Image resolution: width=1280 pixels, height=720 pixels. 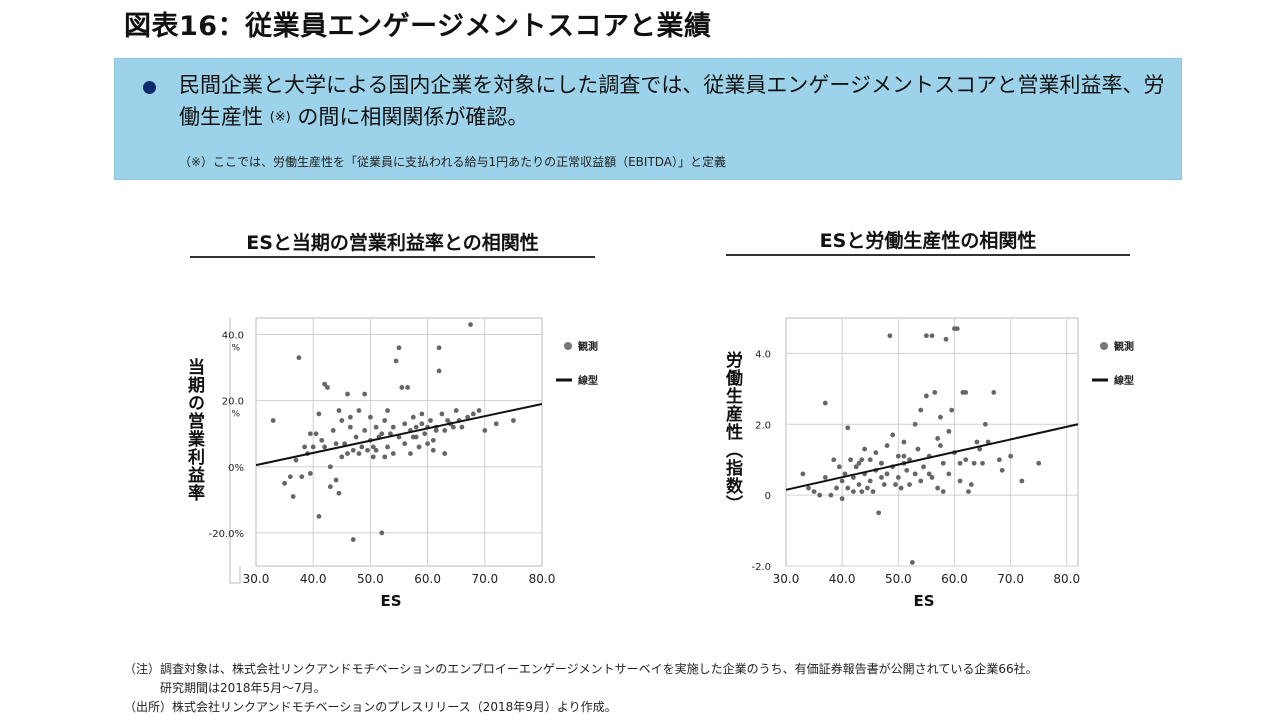 What do you see at coordinates (225, 688) in the screenshot?
I see `note-line-2: 研究期間は2018年5月～7月。` at bounding box center [225, 688].